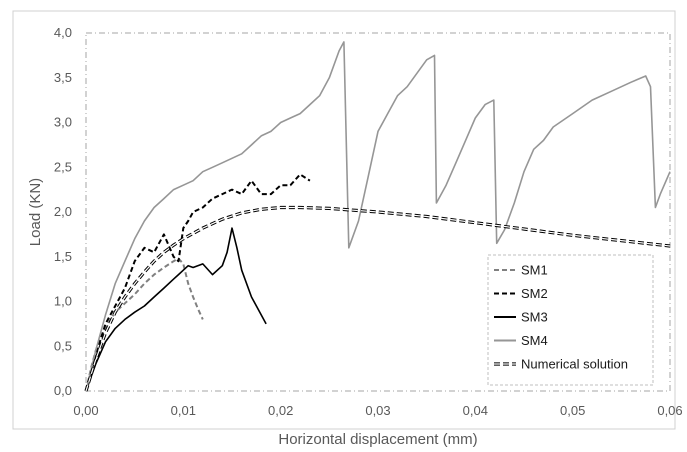 This screenshot has width=687, height=452. I want to click on y-tick-label: 1,0, so click(63, 301).